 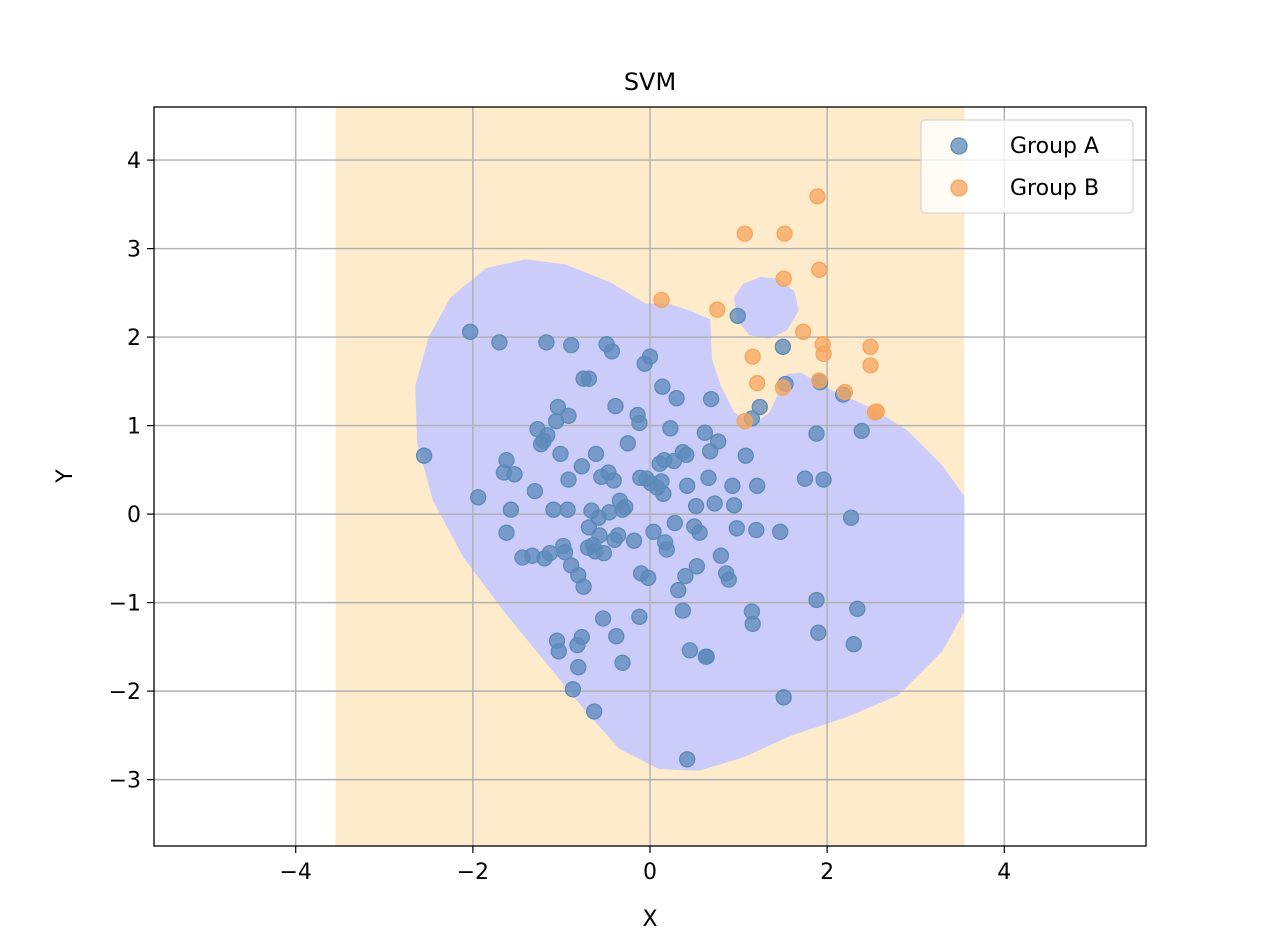 What do you see at coordinates (1004, 872) in the screenshot?
I see `x-tick-label: 4` at bounding box center [1004, 872].